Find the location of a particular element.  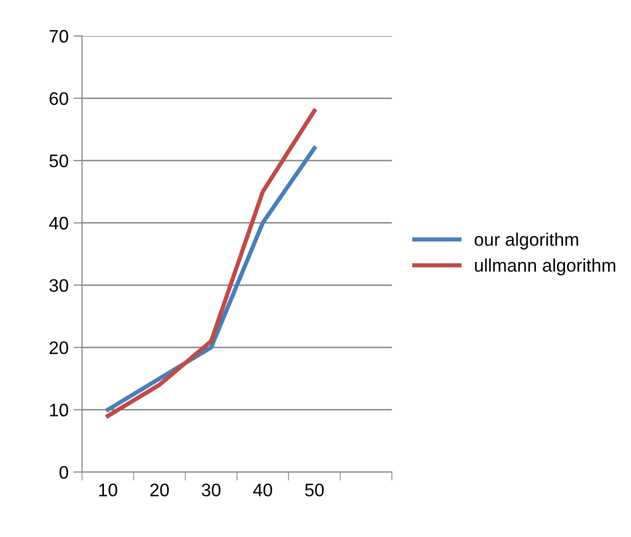

y-tick-label: 60 is located at coordinates (59, 98).